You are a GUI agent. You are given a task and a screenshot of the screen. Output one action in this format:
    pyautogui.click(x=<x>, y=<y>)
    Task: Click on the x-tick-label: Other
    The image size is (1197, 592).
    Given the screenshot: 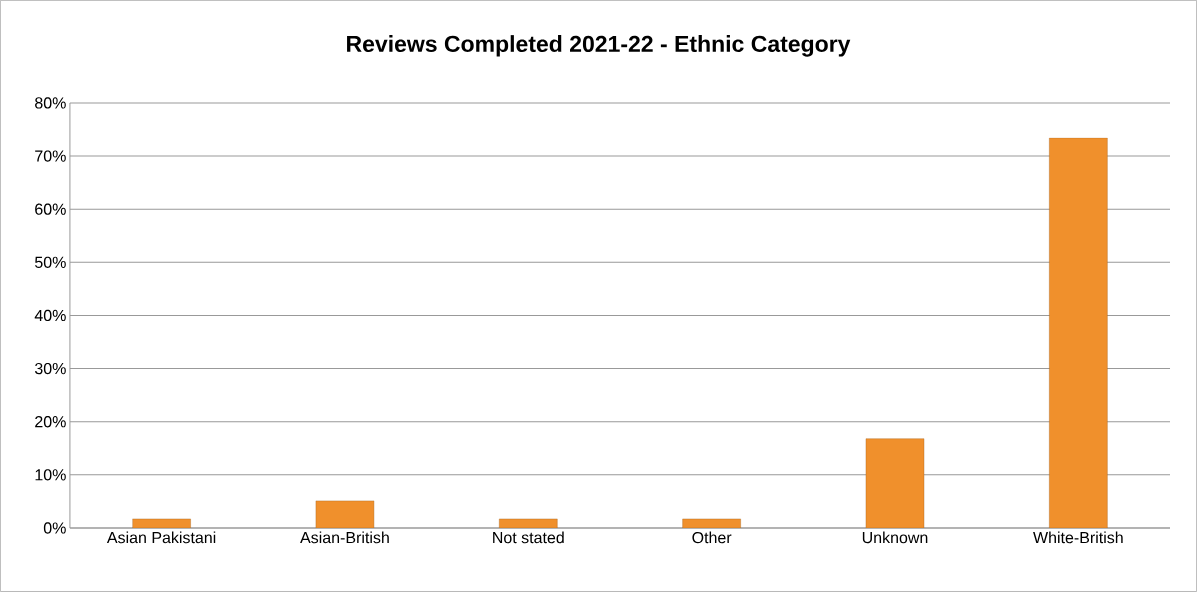 What is the action you would take?
    pyautogui.click(x=712, y=537)
    